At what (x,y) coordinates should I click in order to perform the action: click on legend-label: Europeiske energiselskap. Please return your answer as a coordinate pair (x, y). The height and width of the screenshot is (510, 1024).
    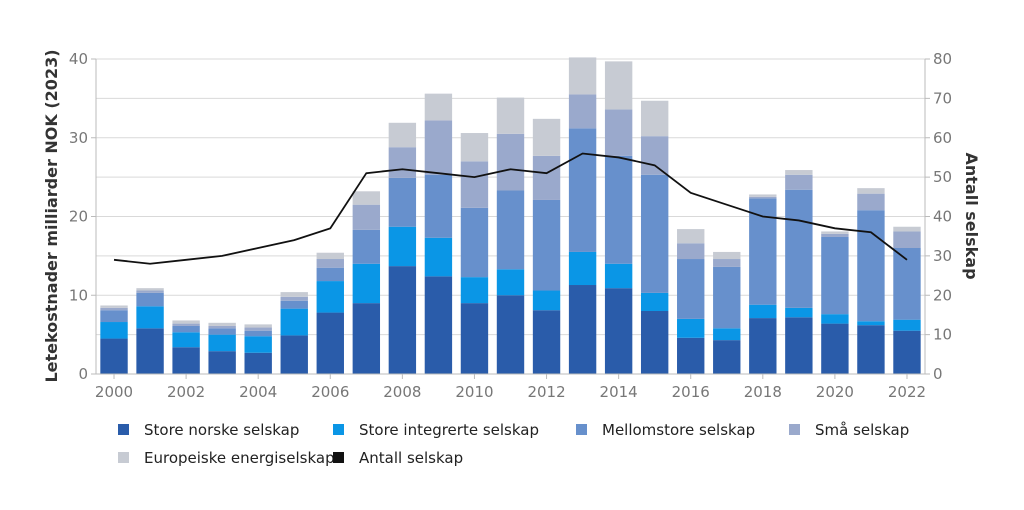
    Looking at the image, I should click on (239, 458).